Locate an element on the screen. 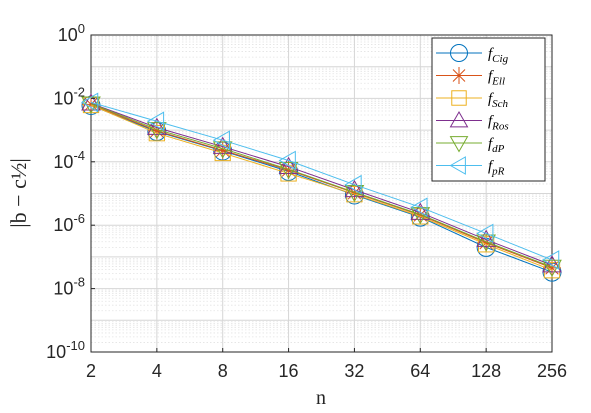  legend-entry: fSch is located at coordinates (498, 100).